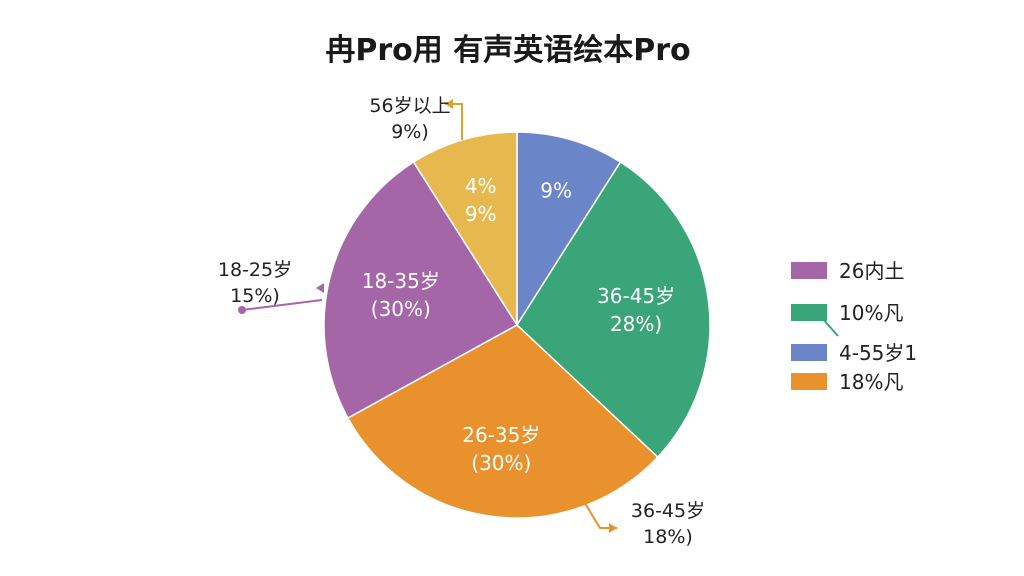  Describe the element at coordinates (668, 537) in the screenshot. I see `callout-text-2-1: 18%)` at that location.